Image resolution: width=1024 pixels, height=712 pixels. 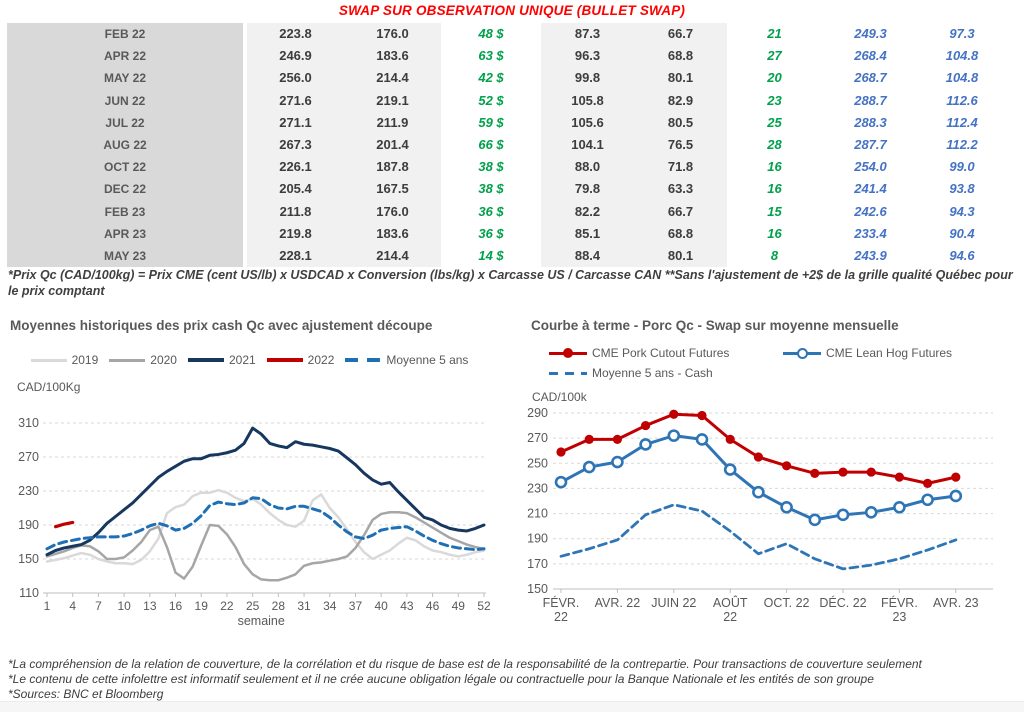 I want to click on gain-pct: 27, so click(x=774, y=56).